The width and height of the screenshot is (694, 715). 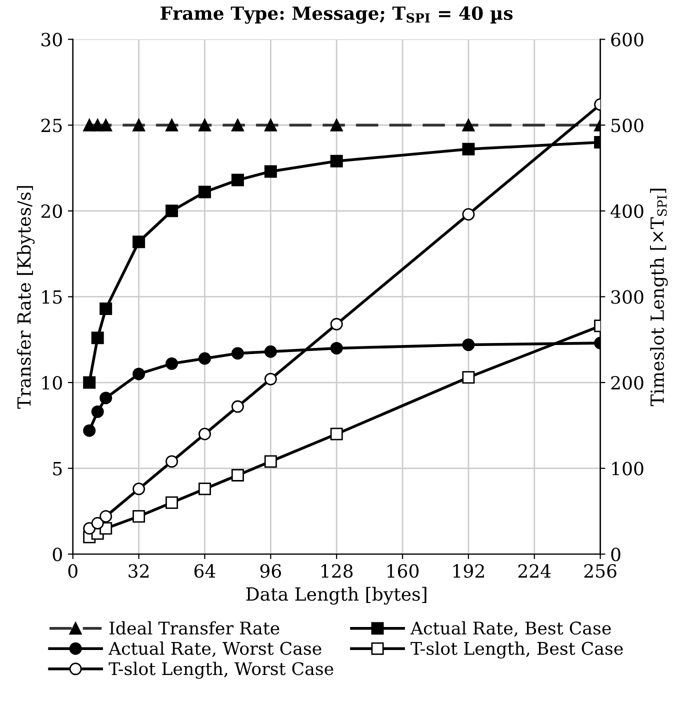 I want to click on legend-label: Actual Rate, Worst Case, so click(x=215, y=650).